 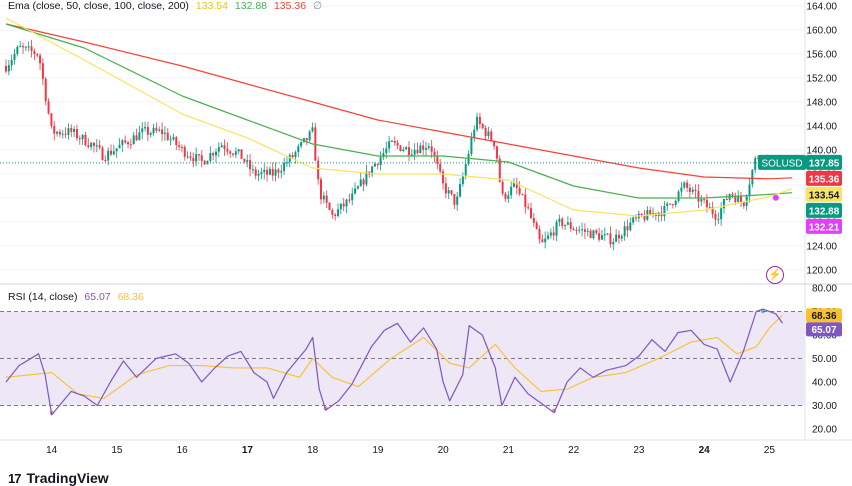 What do you see at coordinates (15, 478) in the screenshot?
I see `tradingview-logo-icon: 17` at bounding box center [15, 478].